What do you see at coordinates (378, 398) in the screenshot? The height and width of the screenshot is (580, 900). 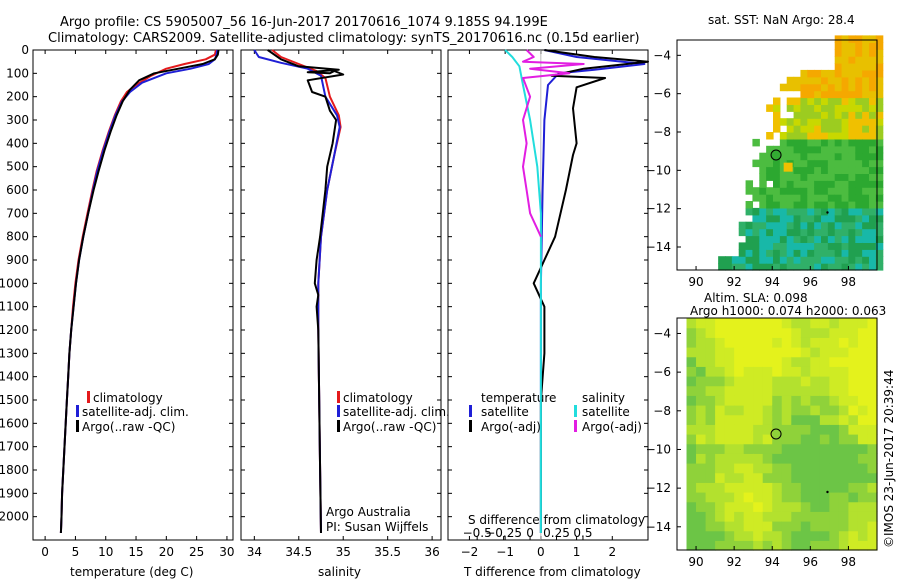 I see `legend-label-climatology: climatology` at bounding box center [378, 398].